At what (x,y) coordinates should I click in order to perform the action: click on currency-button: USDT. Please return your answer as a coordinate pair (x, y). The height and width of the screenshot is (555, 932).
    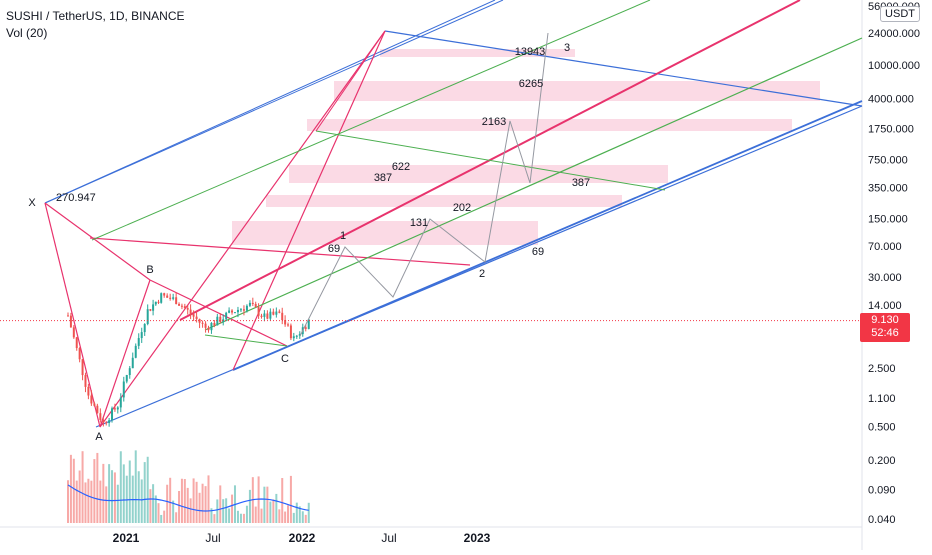
    Looking at the image, I should click on (900, 14).